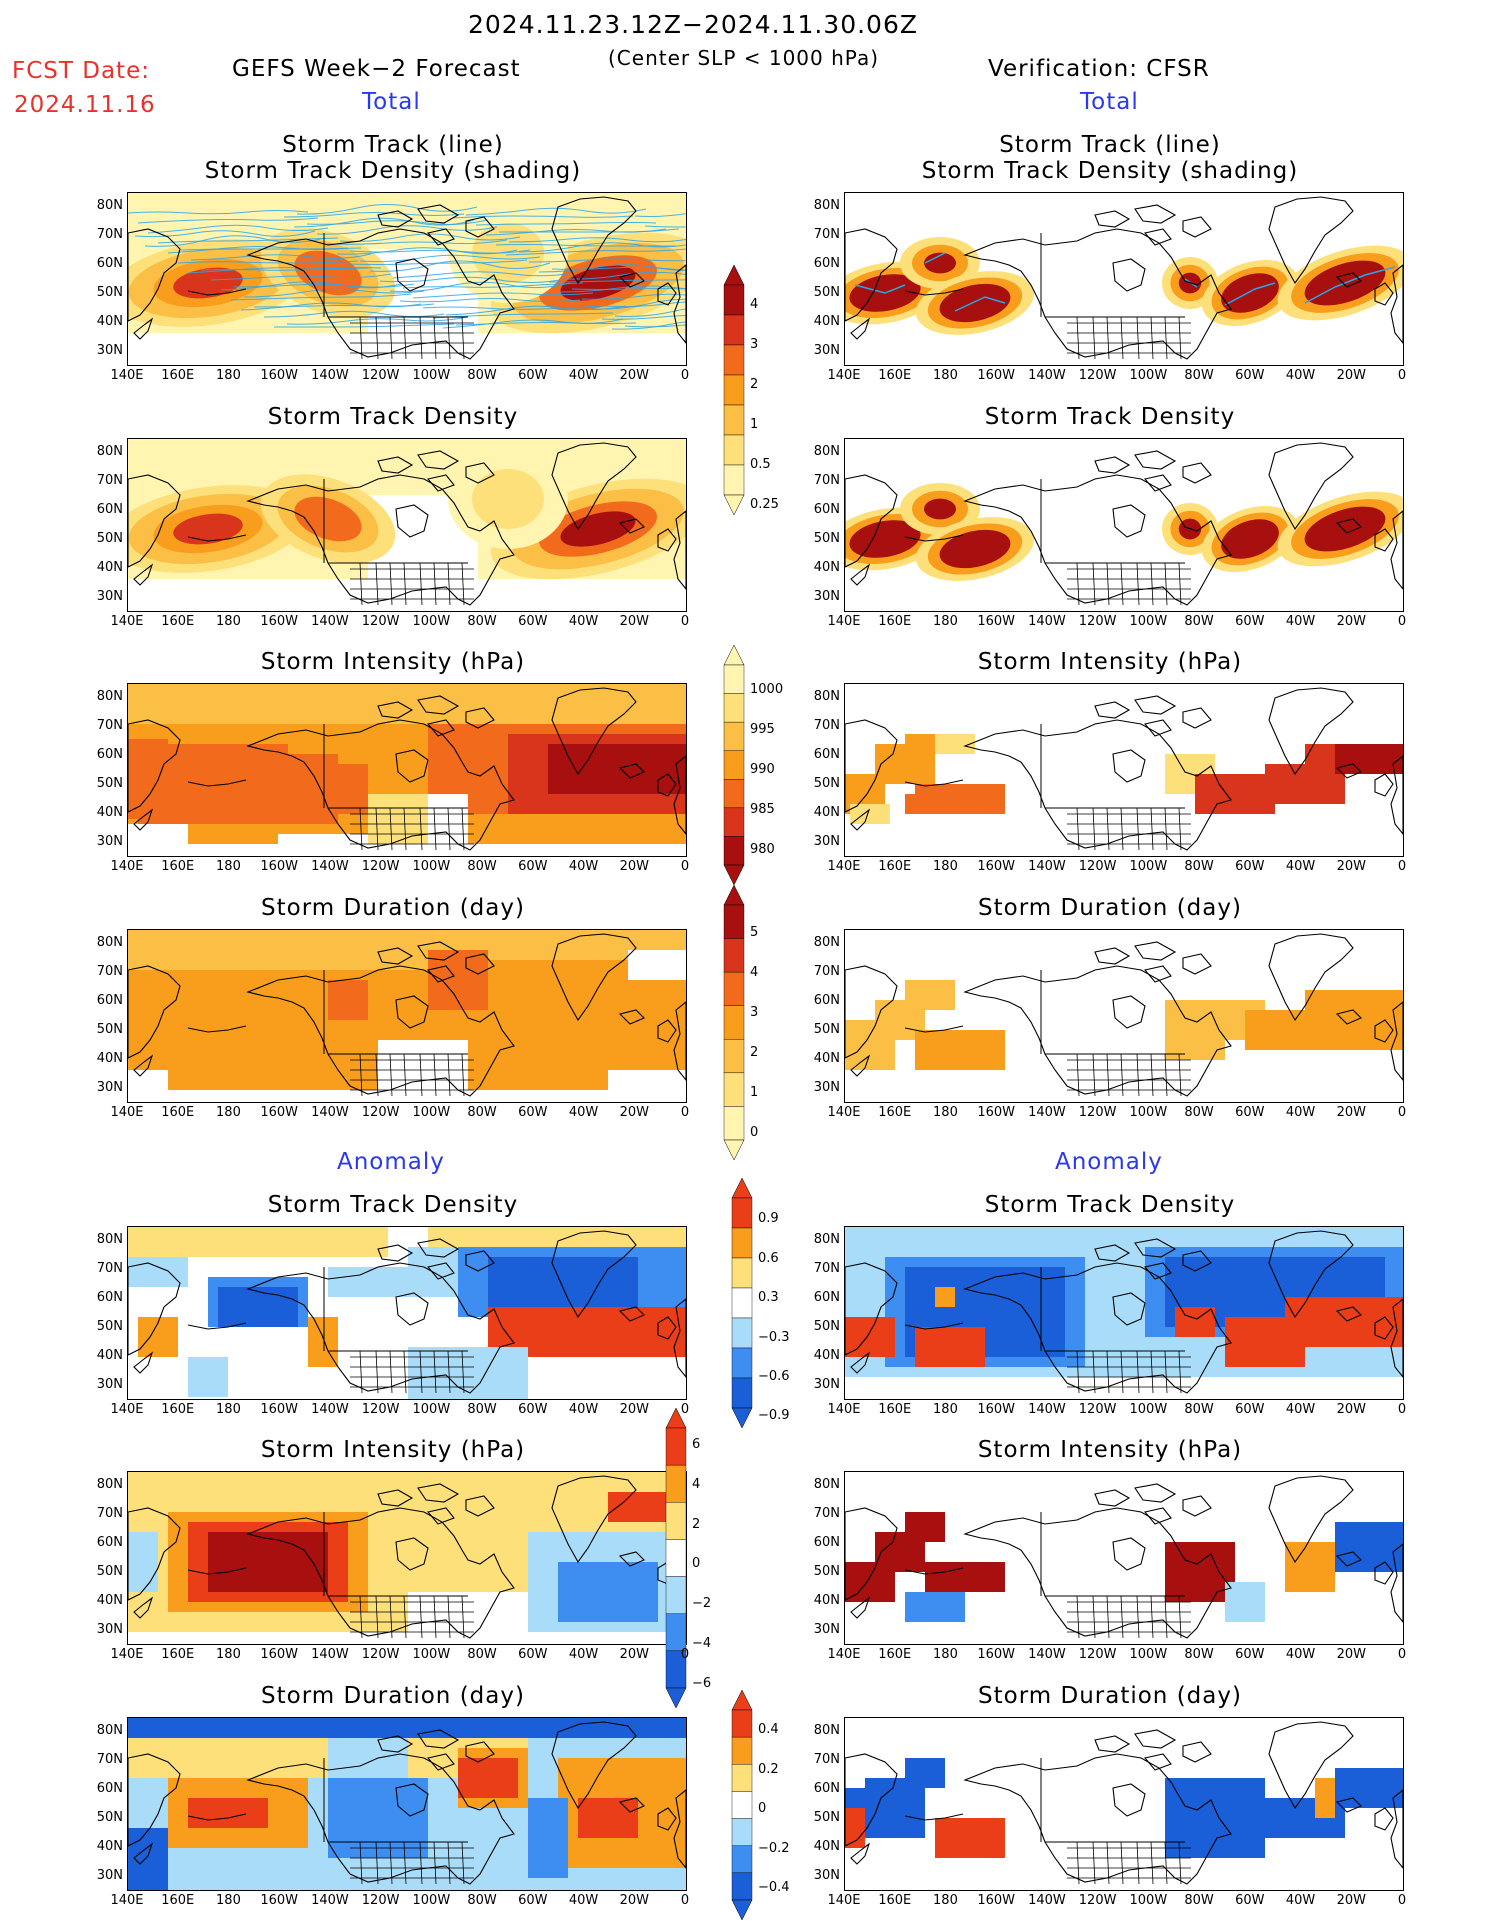  Describe the element at coordinates (742, 1303) in the screenshot. I see `colorbar-density-anomaly` at that location.